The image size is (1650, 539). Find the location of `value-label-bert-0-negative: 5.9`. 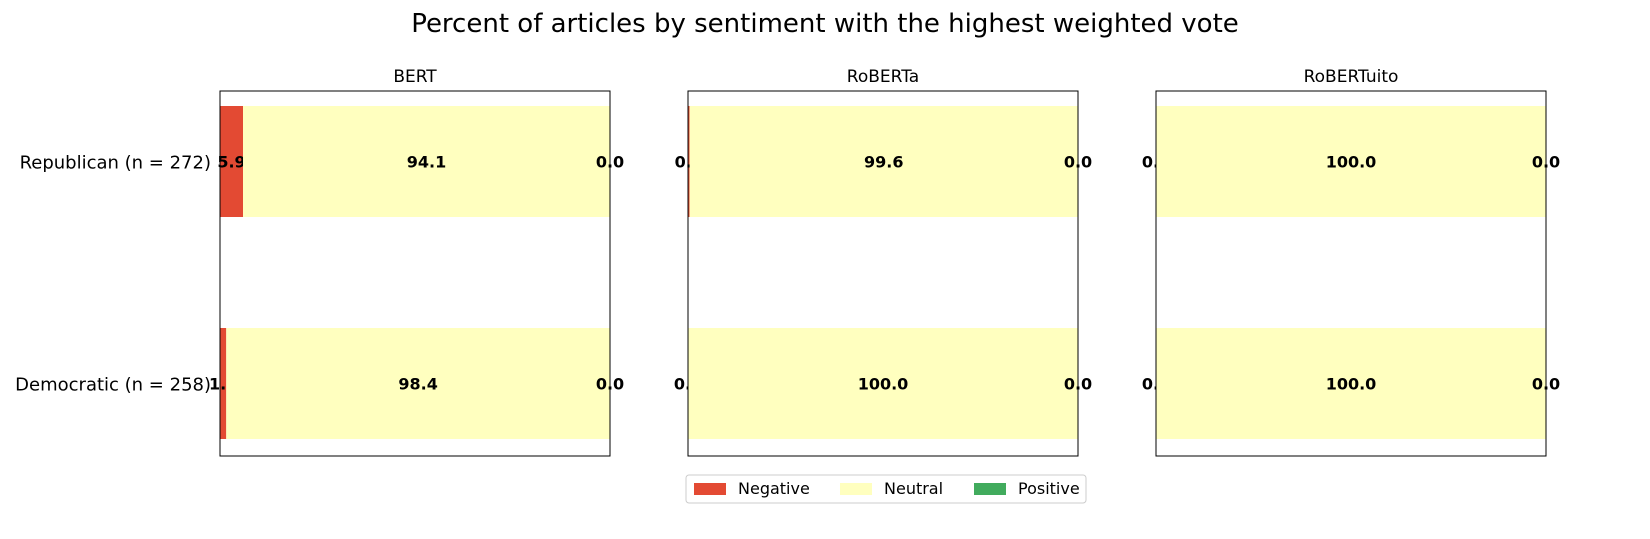

value-label-bert-0-negative: 5.9 is located at coordinates (231, 162).